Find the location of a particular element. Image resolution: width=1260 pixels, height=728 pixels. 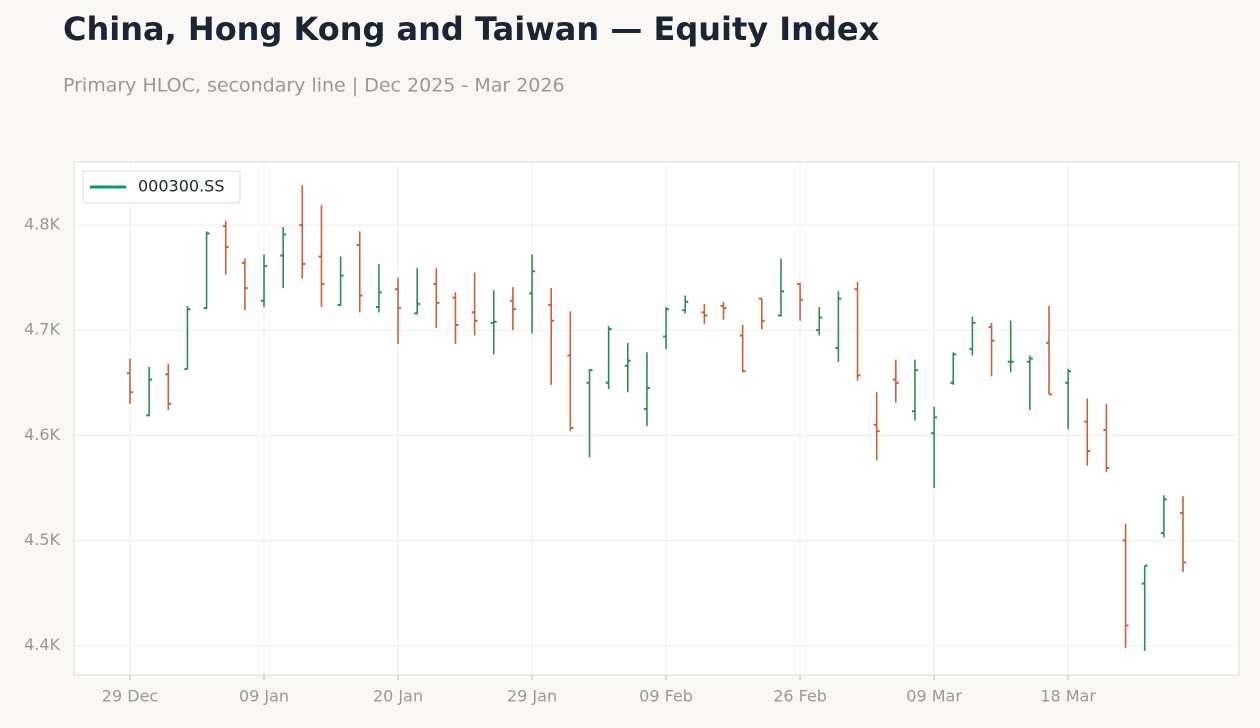

x-tick-label: 18 Mar is located at coordinates (1068, 696).